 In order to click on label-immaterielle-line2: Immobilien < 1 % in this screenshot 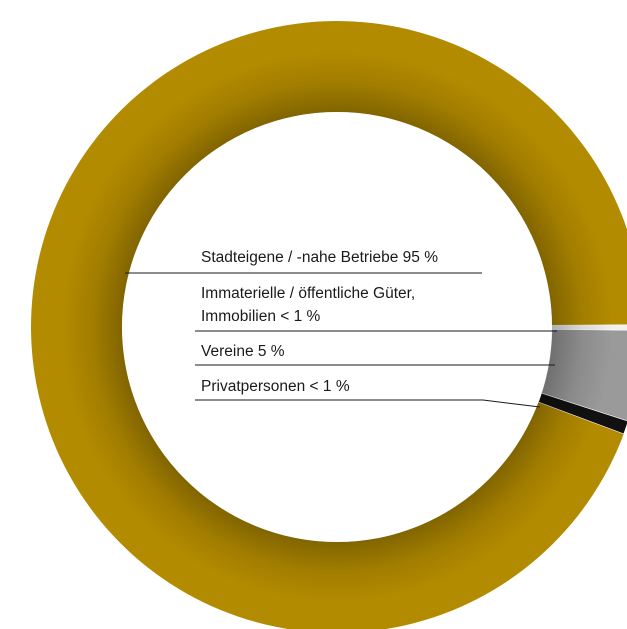, I will do `click(261, 316)`.